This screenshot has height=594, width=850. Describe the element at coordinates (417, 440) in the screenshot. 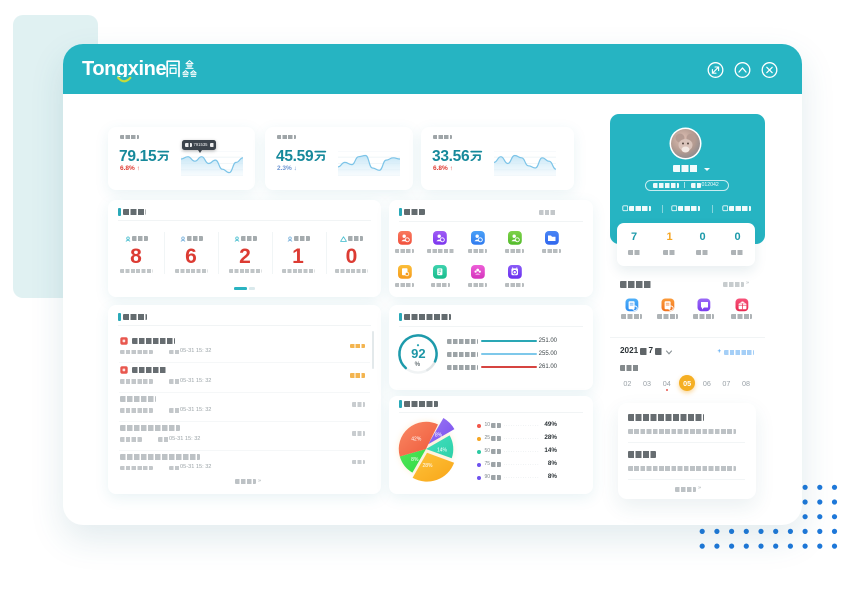

I see `svg-text: 42%` at that location.